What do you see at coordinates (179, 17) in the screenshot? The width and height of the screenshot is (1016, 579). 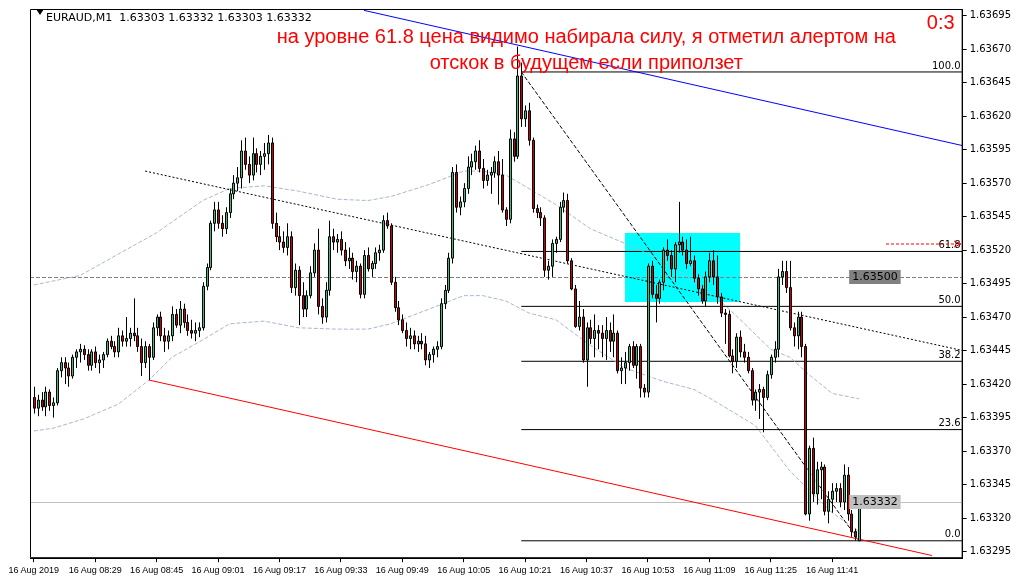 I see `chart-title: EURAUD,M1 1.63303 1.63332 1.63303 1.63332` at bounding box center [179, 17].